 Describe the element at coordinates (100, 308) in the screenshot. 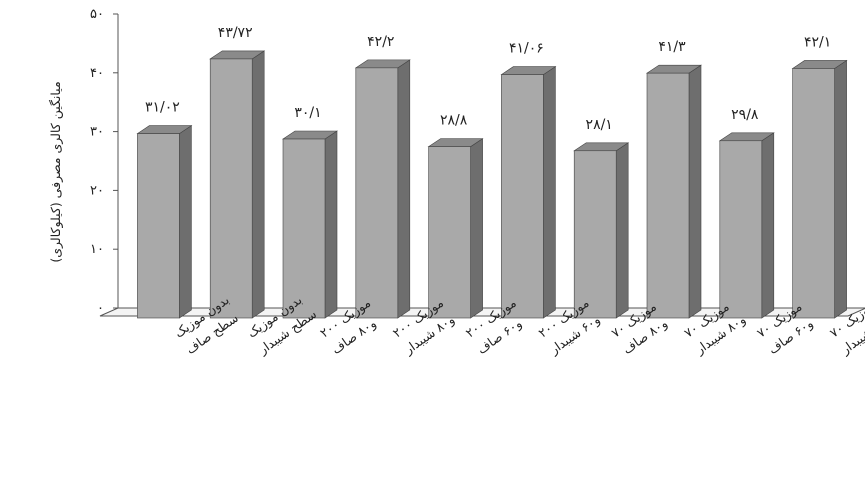

I see `y-tick-label: ۰` at that location.